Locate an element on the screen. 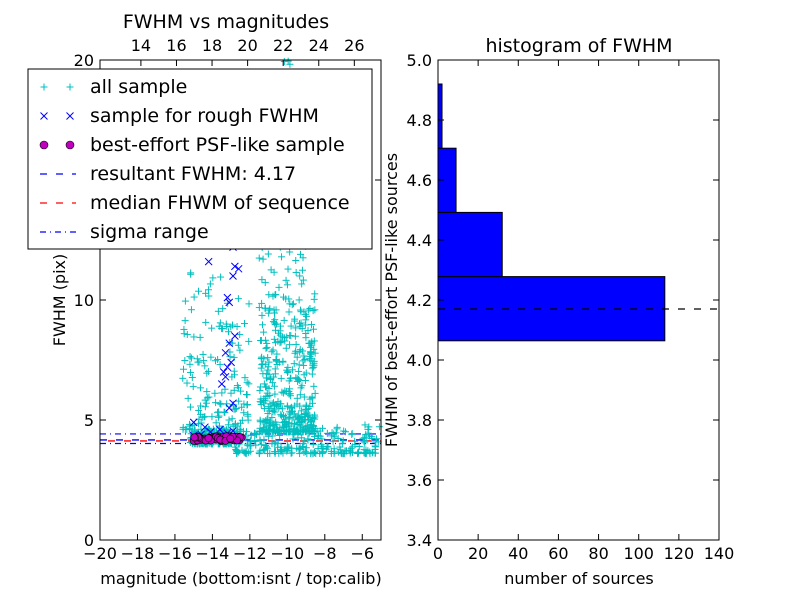 The image size is (800, 600). histogram-bar is located at coordinates (440, 116).